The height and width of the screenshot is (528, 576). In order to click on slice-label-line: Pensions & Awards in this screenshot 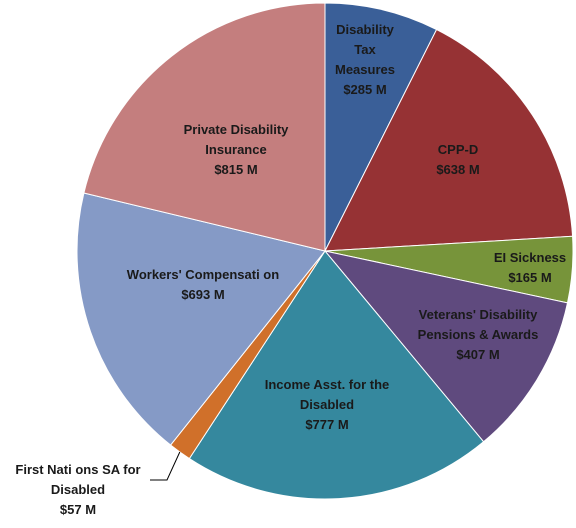, I will do `click(478, 334)`.